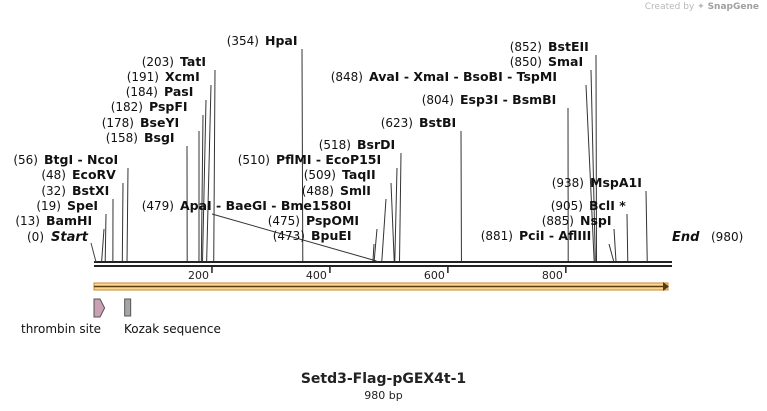 The height and width of the screenshot is (411, 767). What do you see at coordinates (70, 237) in the screenshot?
I see `start-name: Start` at bounding box center [70, 237].